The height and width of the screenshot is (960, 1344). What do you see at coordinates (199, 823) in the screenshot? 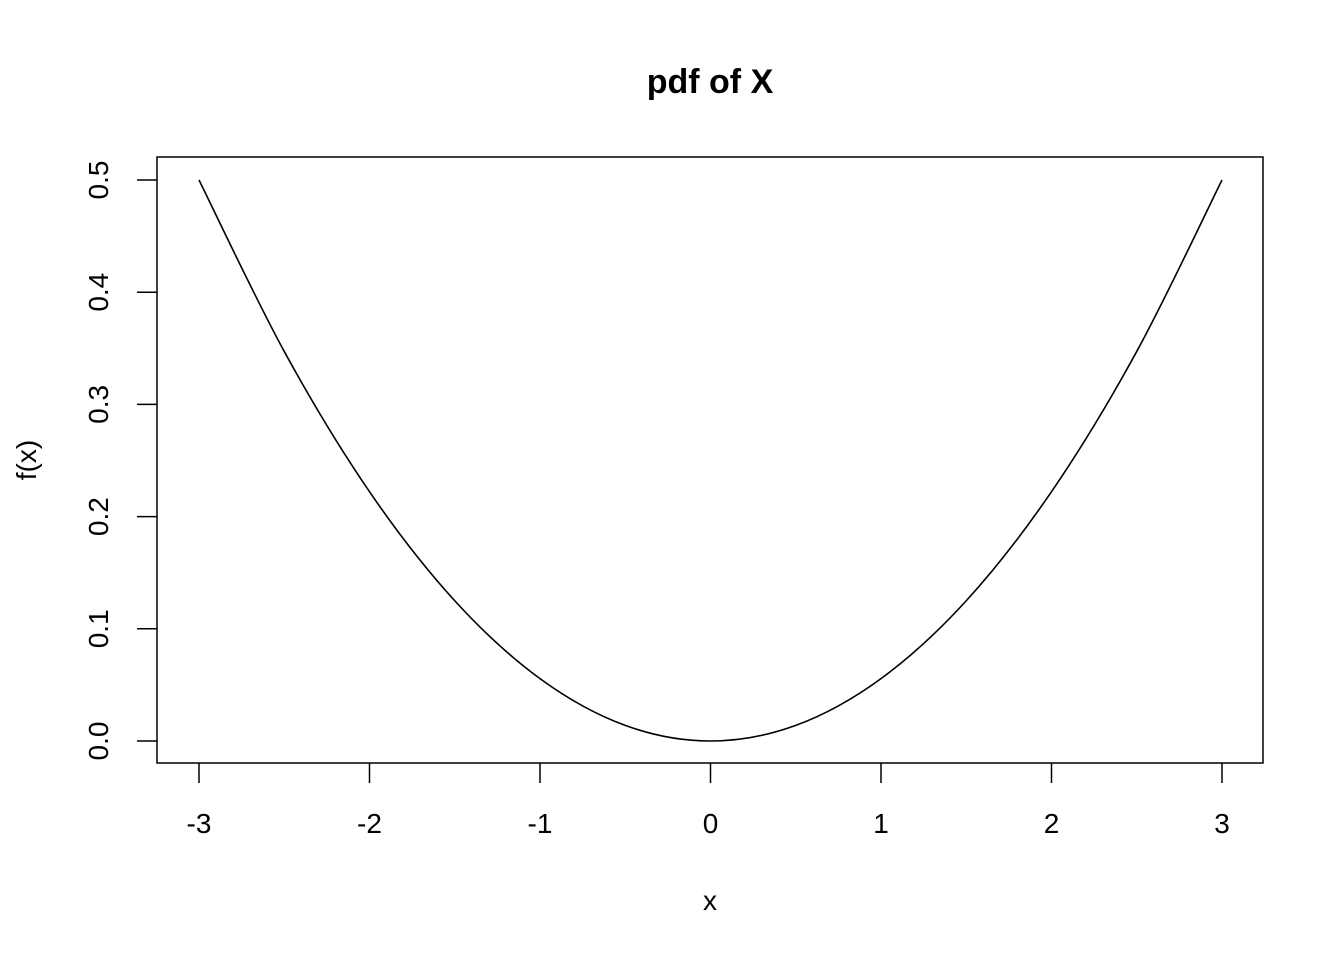
I see `x-tick-label: -3` at bounding box center [199, 823].